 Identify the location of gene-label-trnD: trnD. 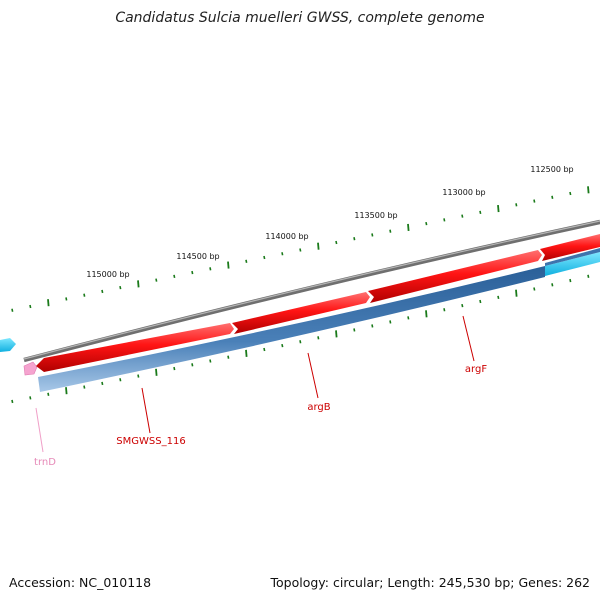
(45, 462).